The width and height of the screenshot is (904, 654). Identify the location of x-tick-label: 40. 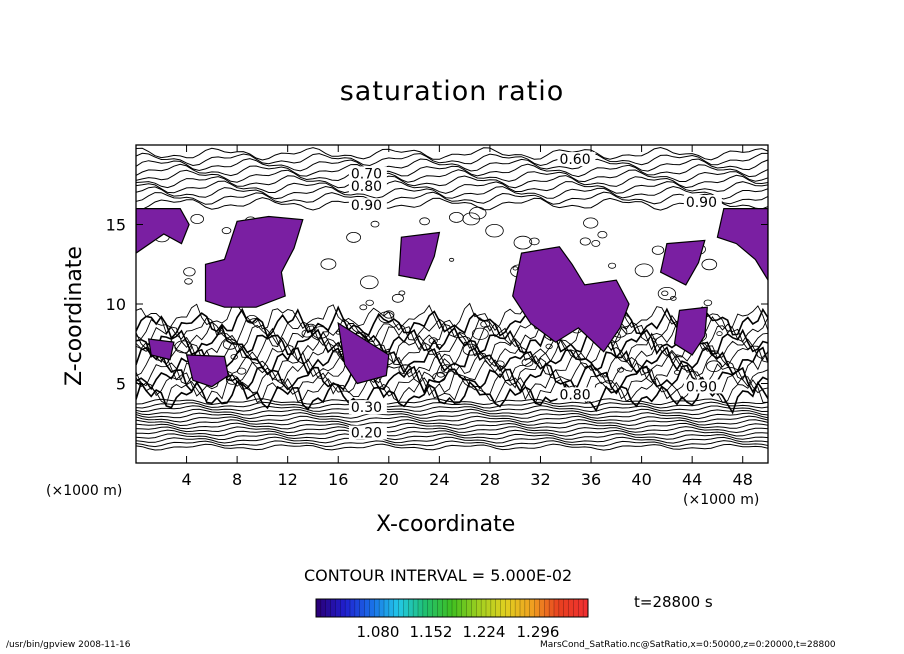
(641, 479).